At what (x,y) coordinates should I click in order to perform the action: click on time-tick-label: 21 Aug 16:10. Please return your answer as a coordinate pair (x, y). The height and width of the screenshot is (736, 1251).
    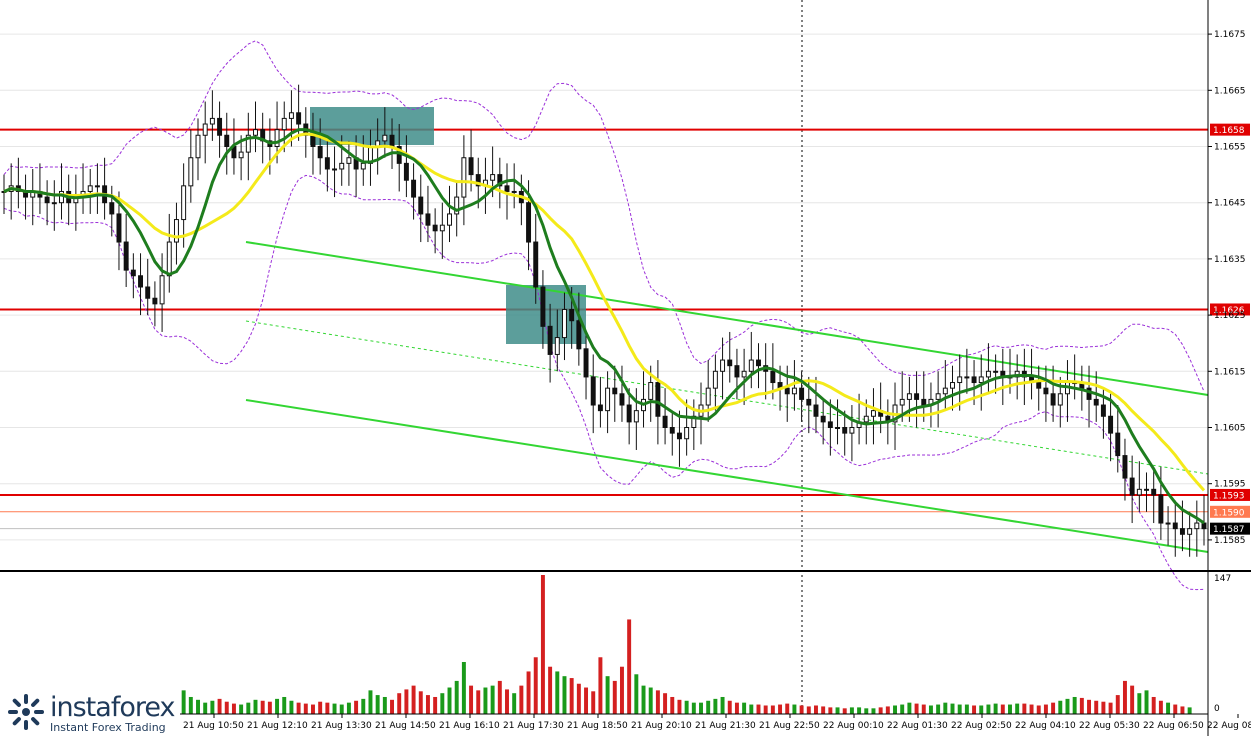
    Looking at the image, I should click on (469, 726).